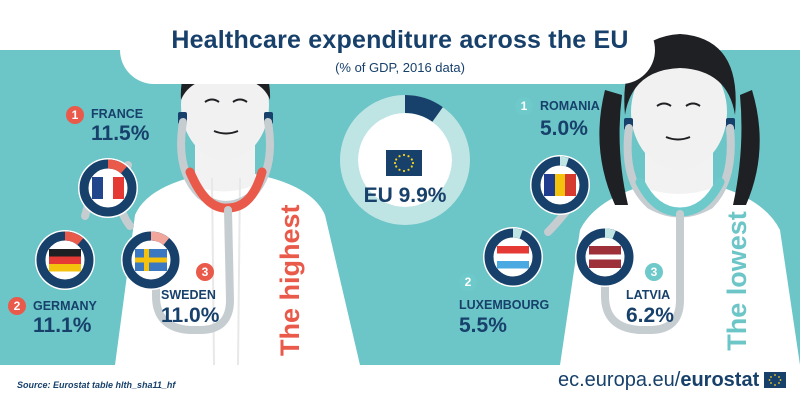 The height and width of the screenshot is (400, 800). What do you see at coordinates (720, 380) in the screenshot?
I see `brand-name: eurostat` at bounding box center [720, 380].